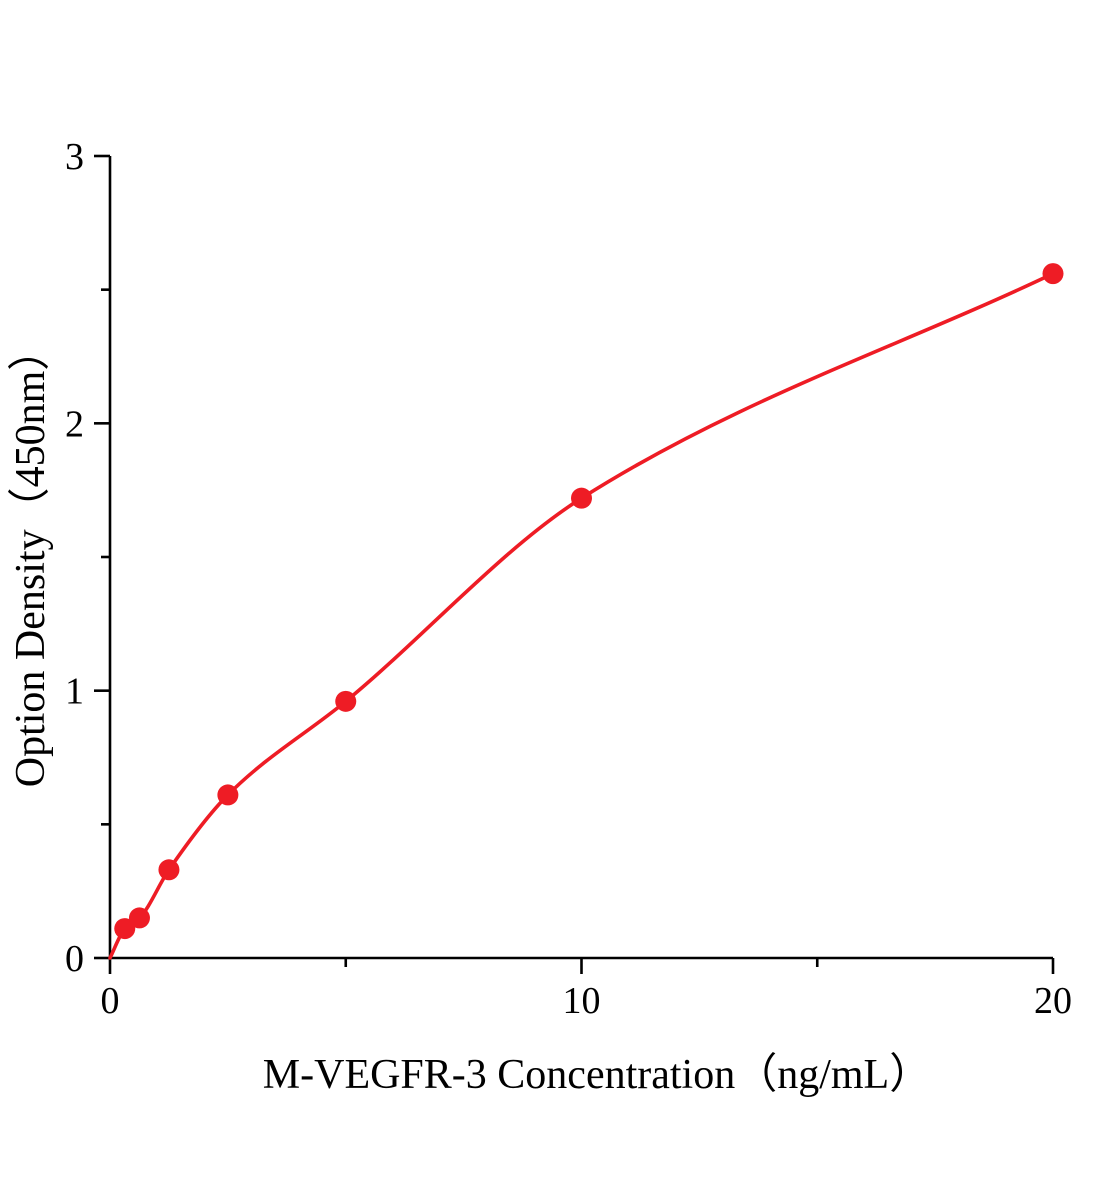 This screenshot has width=1104, height=1200. Describe the element at coordinates (1053, 1001) in the screenshot. I see `x-tick-label: 20` at that location.